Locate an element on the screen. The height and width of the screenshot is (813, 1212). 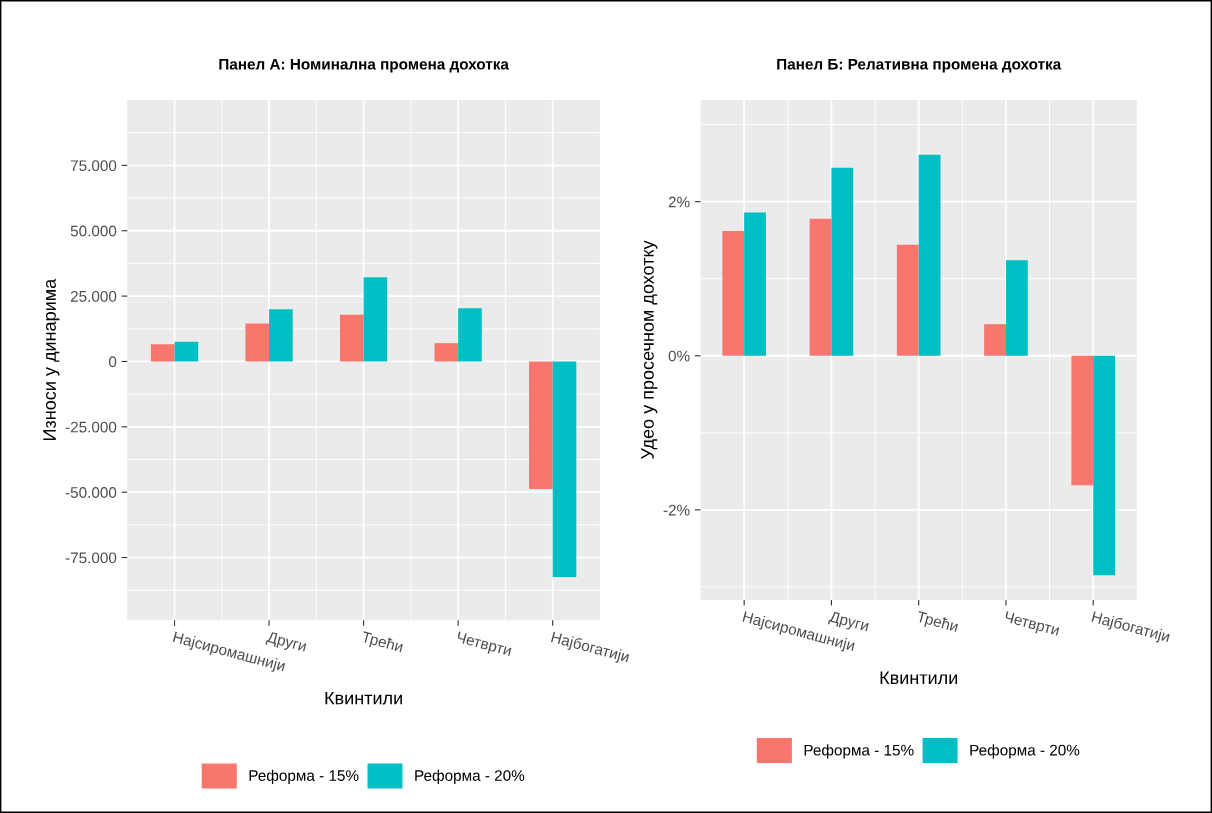
y-tick-label: -50.000 is located at coordinates (91, 492).